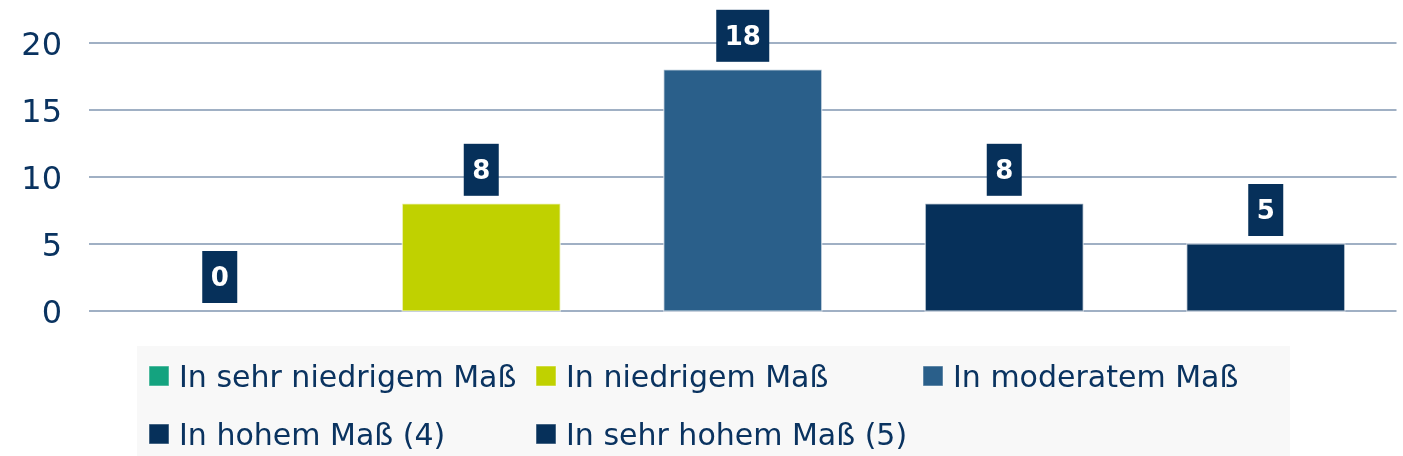 This screenshot has width=1403, height=456. I want to click on data-label: 0, so click(219, 277).